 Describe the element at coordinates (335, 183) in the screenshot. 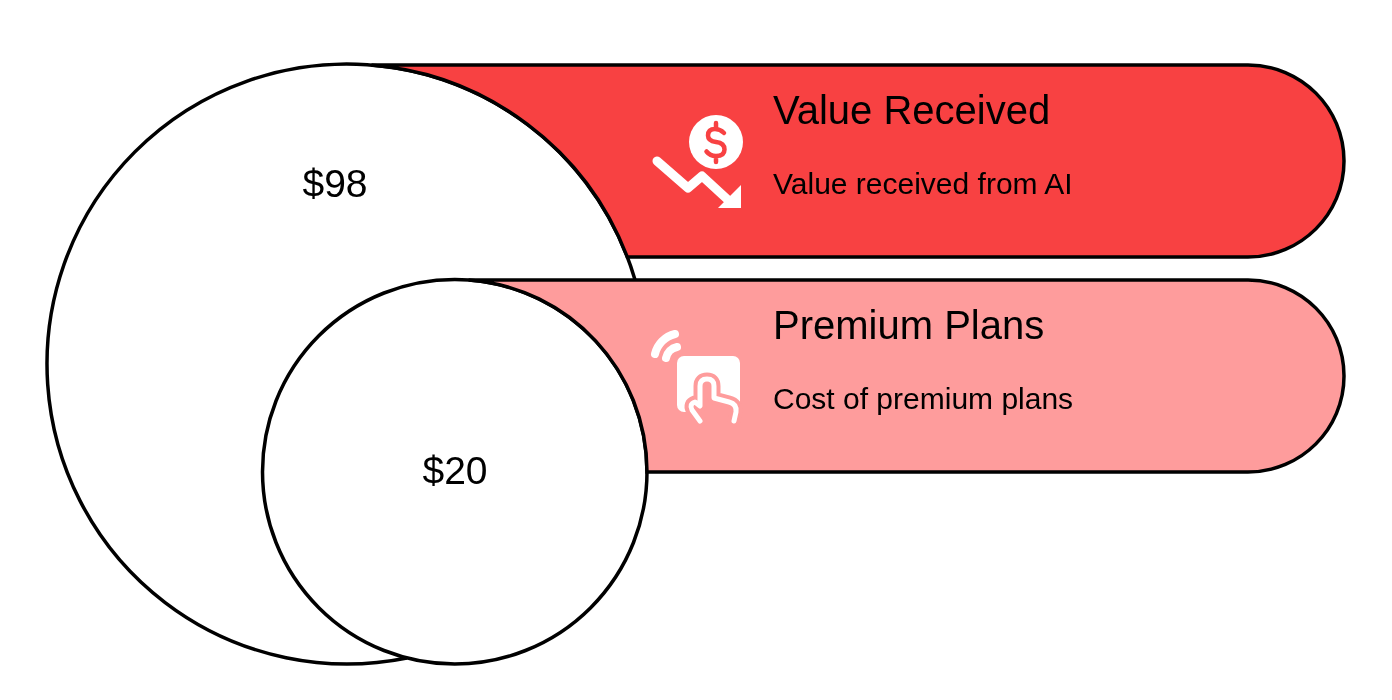

I see `data-label: $98` at that location.